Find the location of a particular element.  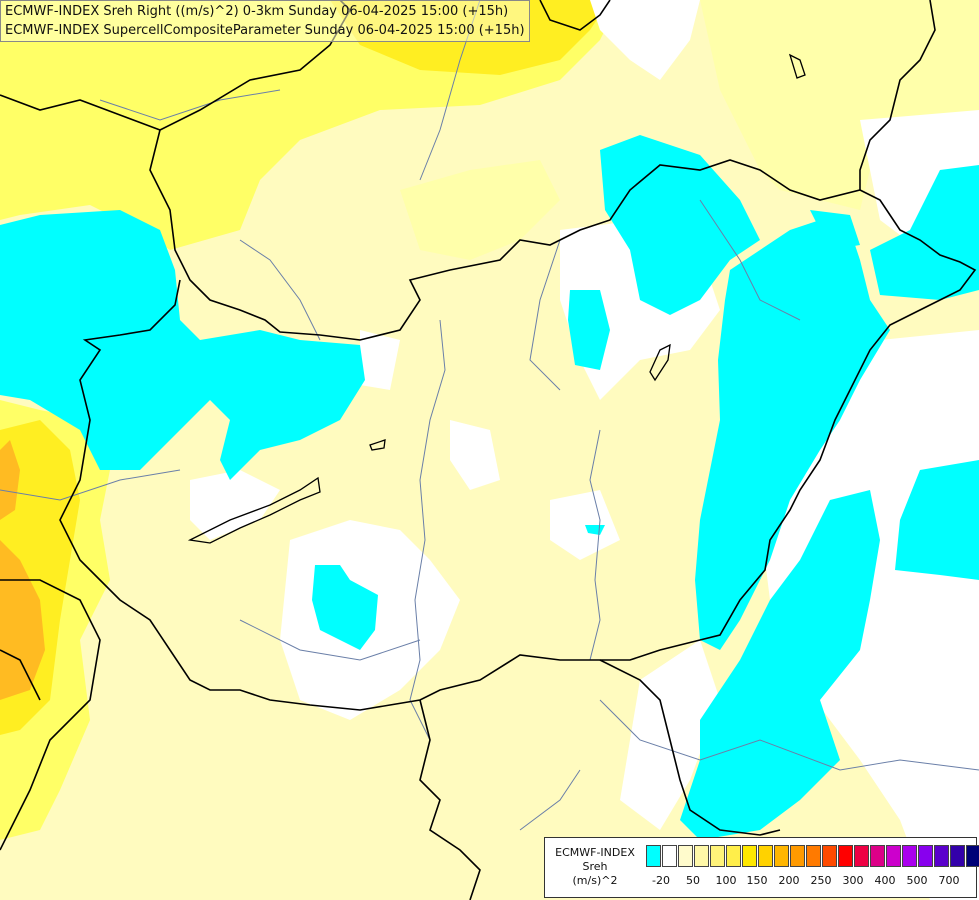

legend-tick-0: -20 is located at coordinates (661, 880).